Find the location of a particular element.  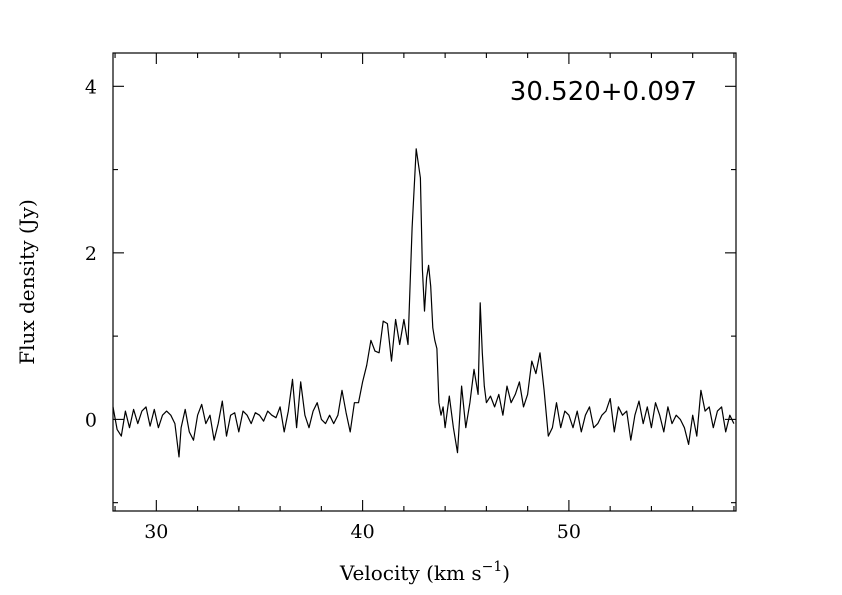

x-axis-title: Velocity (km s−1) is located at coordinates (424, 572).